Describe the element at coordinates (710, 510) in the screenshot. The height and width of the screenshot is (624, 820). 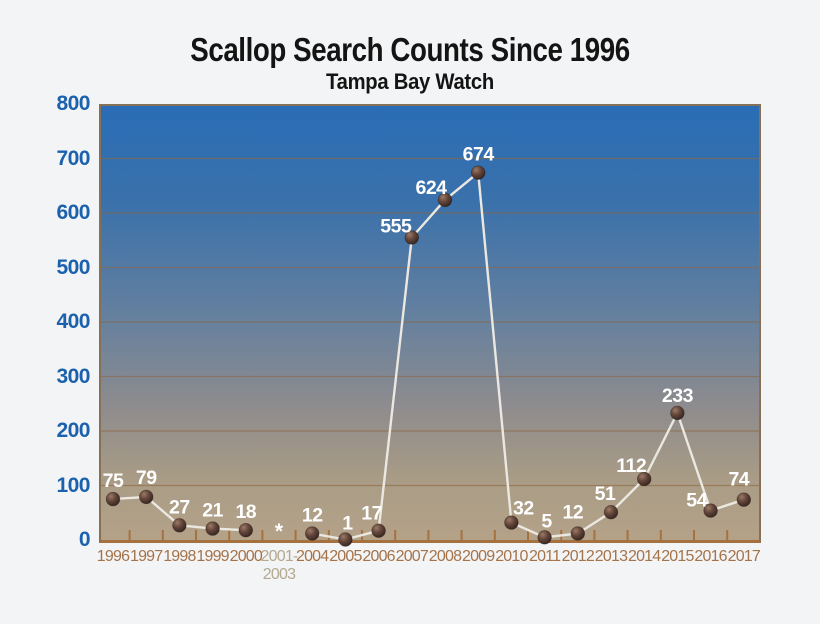
I see `data-point-2016` at that location.